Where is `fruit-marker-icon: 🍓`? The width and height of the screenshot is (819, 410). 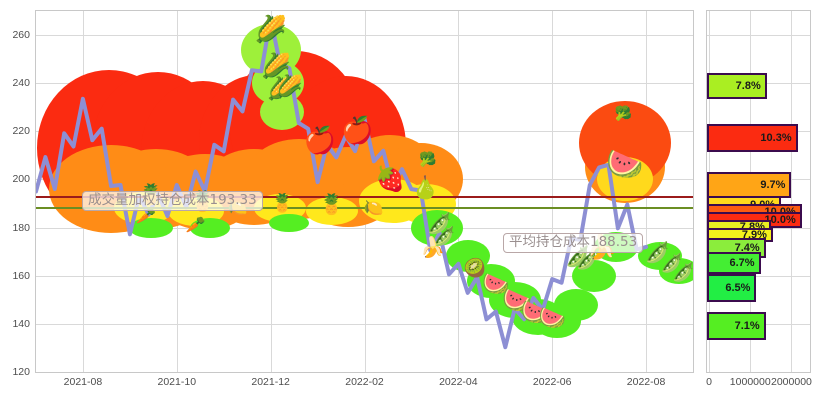 fruit-marker-icon: 🍓 is located at coordinates (390, 179).